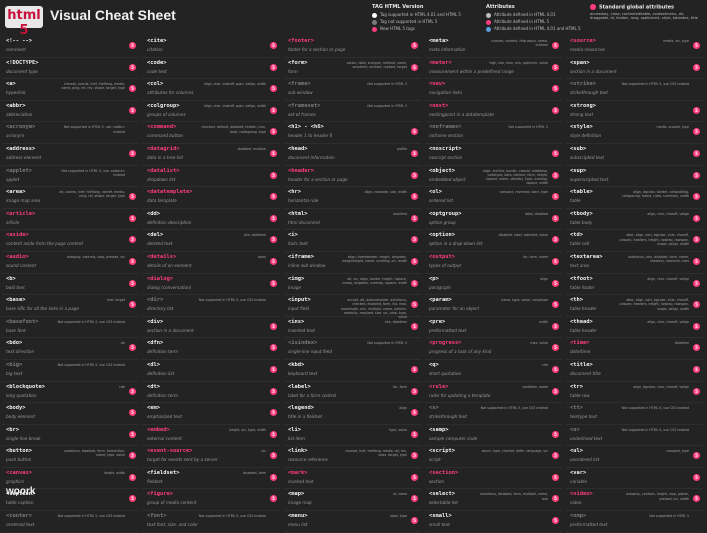  What do you see at coordinates (442, 494) in the screenshot?
I see `tag-name: <select>` at bounding box center [442, 494].